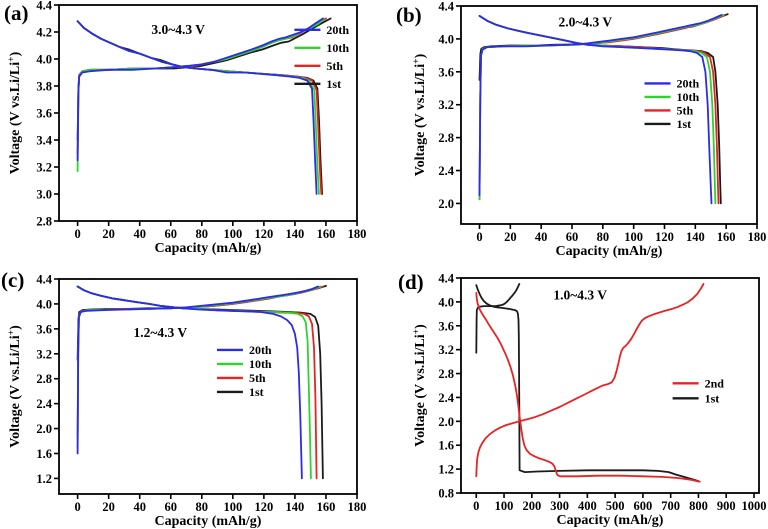  I want to click on y-tick-label: 3.0, so click(44, 195).